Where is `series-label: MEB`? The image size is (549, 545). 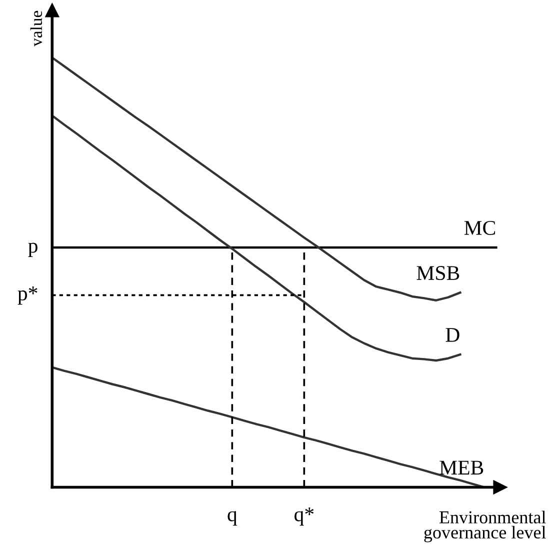 series-label: MEB is located at coordinates (462, 467).